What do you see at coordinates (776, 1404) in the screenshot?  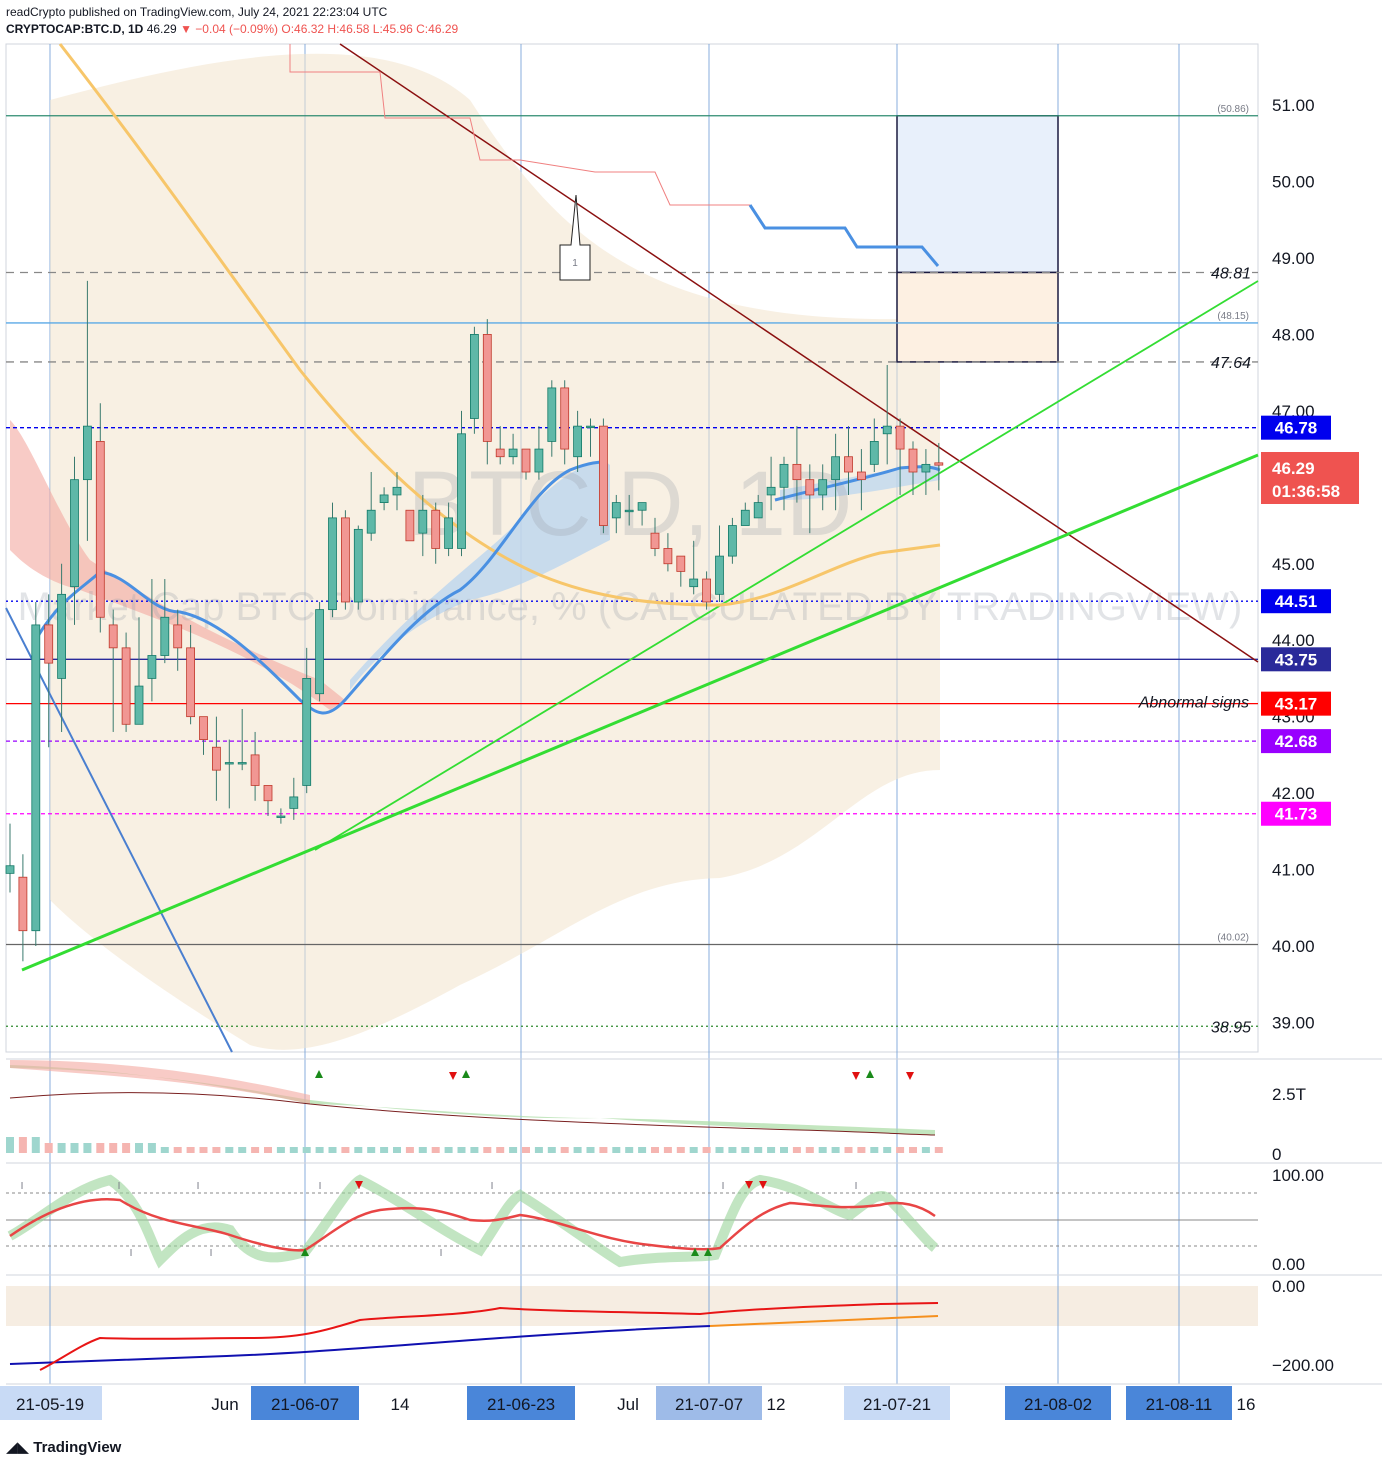 I see `date-axis-label: 12` at bounding box center [776, 1404].